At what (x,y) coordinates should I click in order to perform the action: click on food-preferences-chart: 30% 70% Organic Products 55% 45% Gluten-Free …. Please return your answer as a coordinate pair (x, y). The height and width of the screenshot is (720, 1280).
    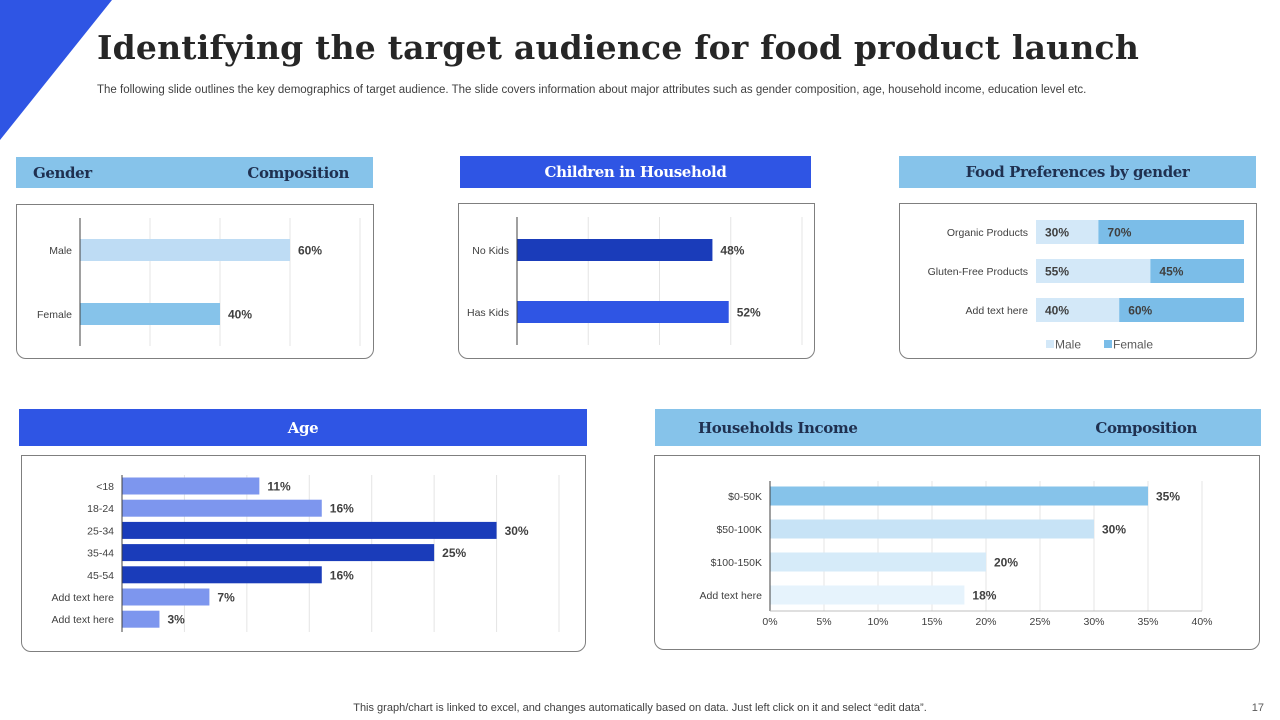
    Looking at the image, I should click on (1086, 286).